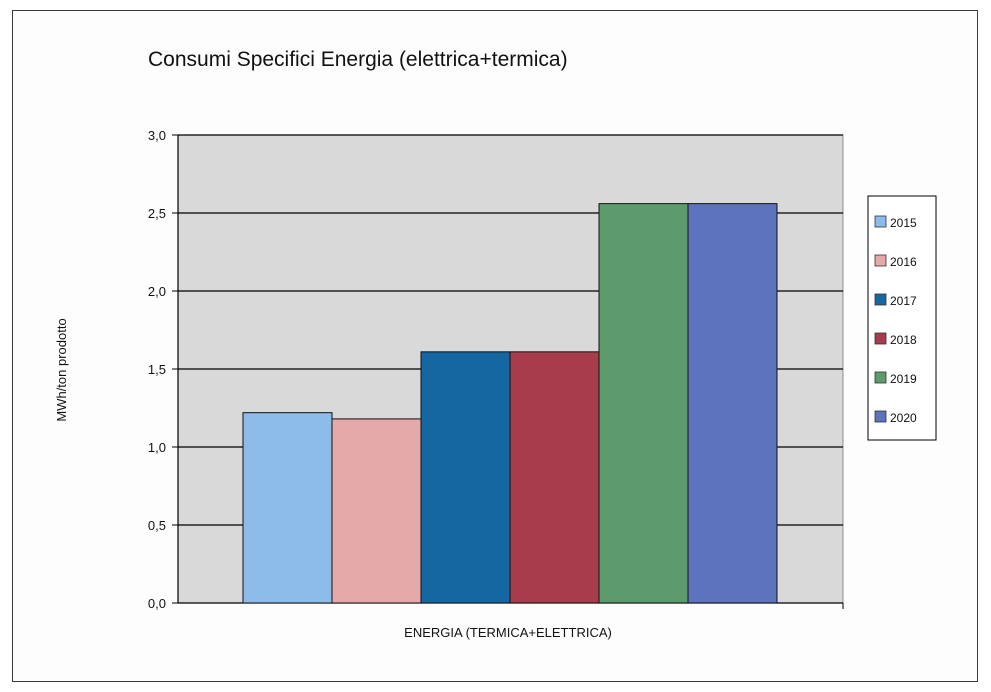 Image resolution: width=991 pixels, height=692 pixels. I want to click on legend-swatch-2019, so click(880, 377).